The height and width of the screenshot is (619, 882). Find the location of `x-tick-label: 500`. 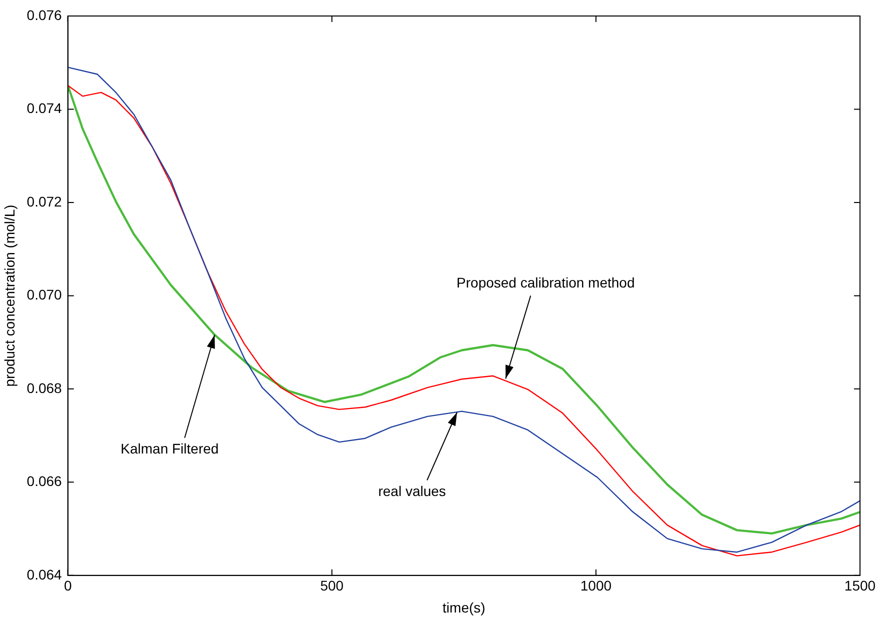

x-tick-label: 500 is located at coordinates (332, 586).